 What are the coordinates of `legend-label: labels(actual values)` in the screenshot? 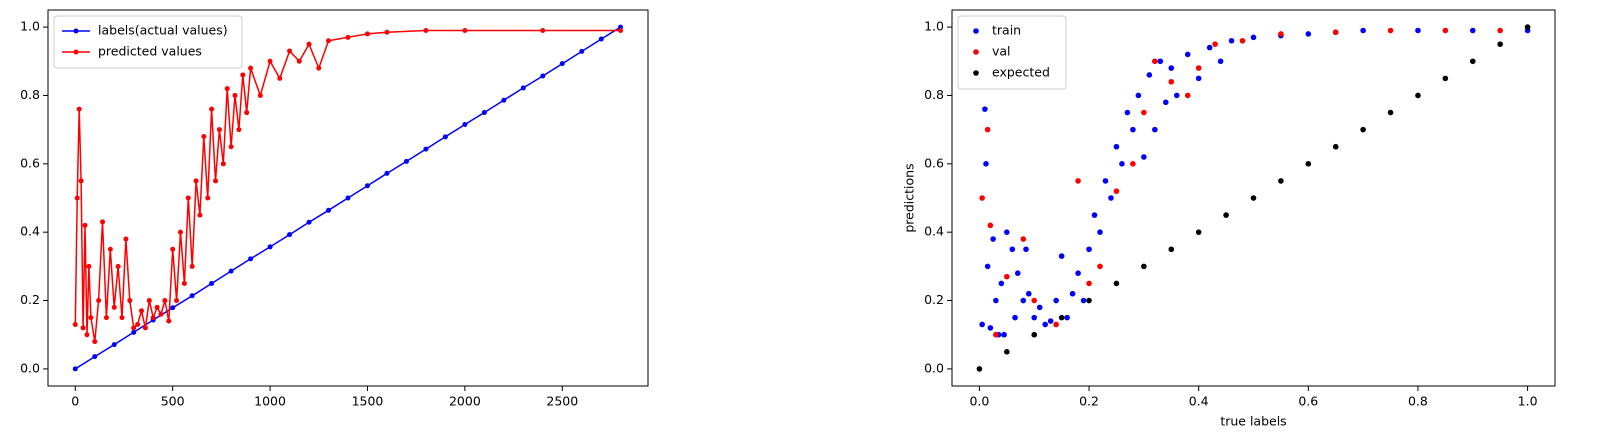 It's located at (163, 30).